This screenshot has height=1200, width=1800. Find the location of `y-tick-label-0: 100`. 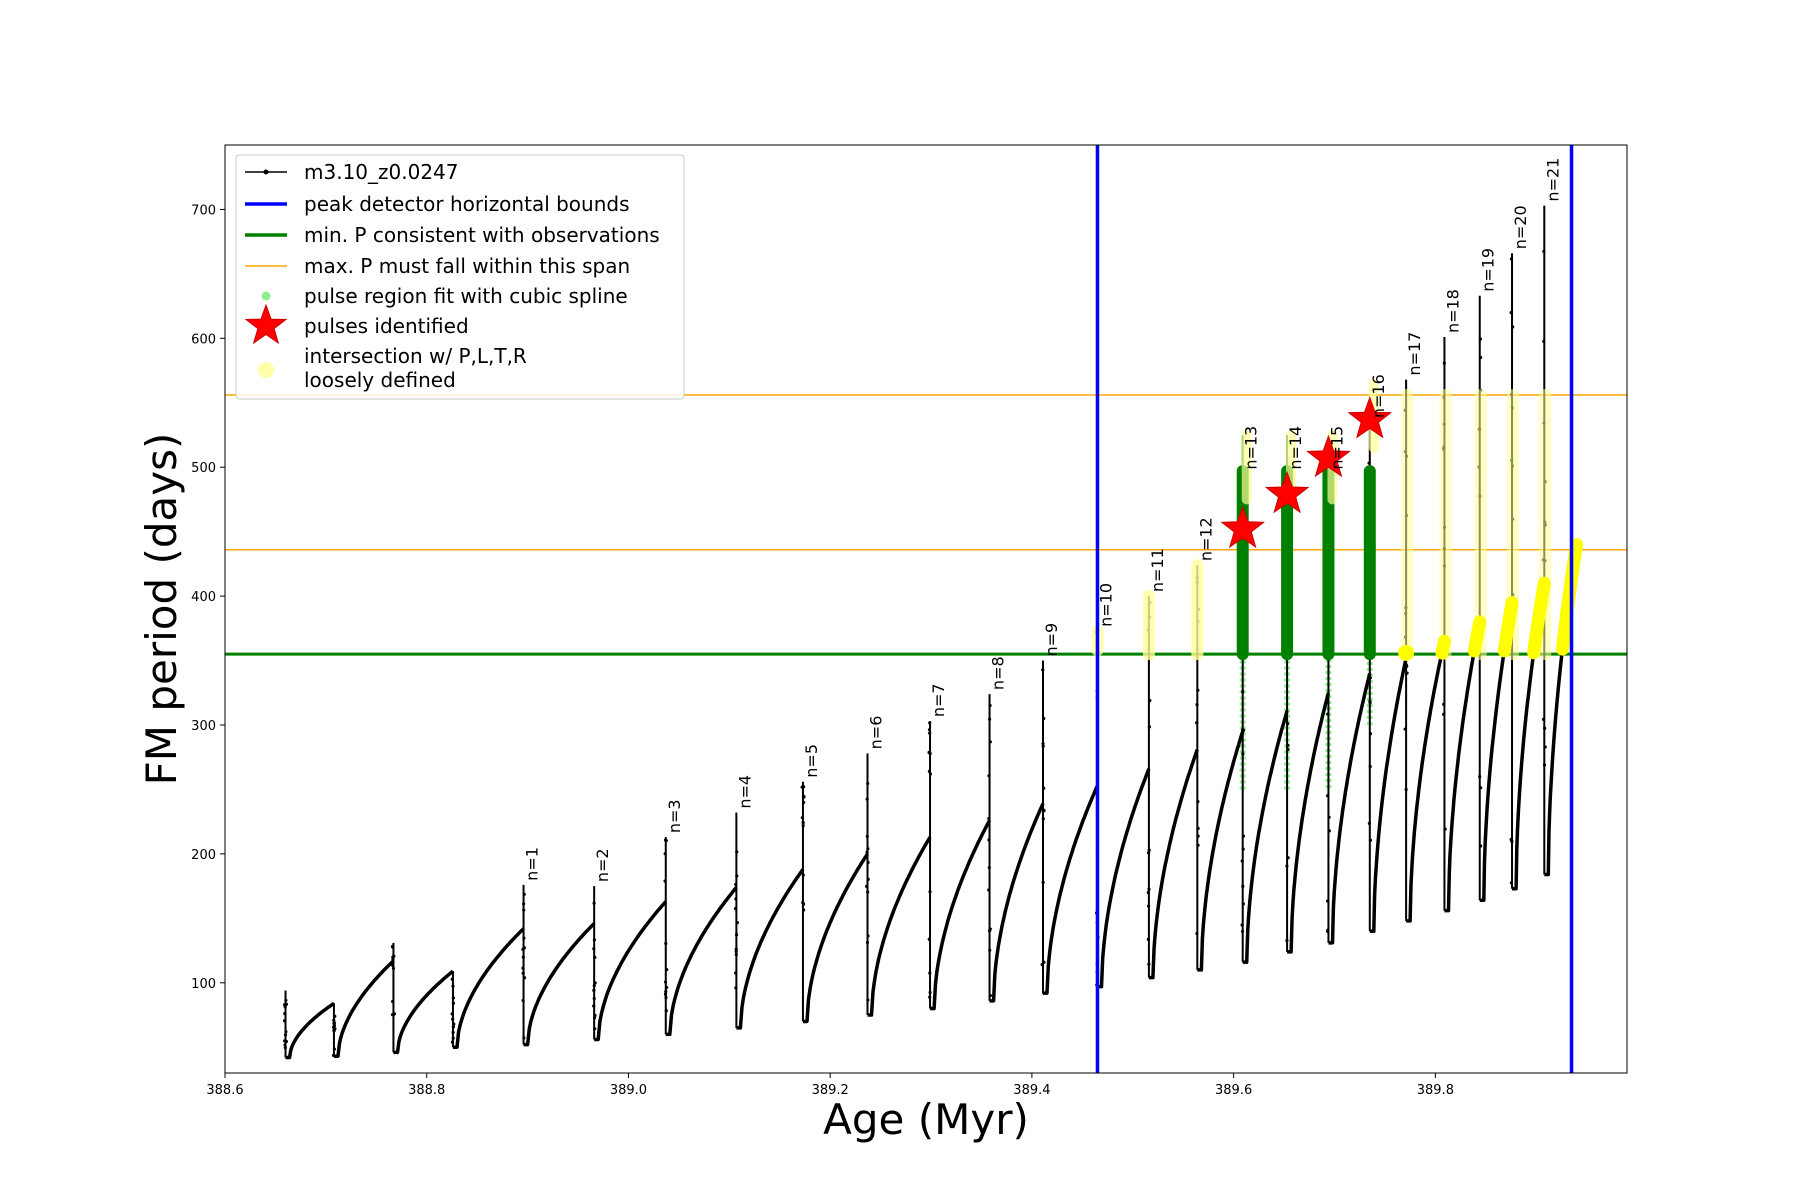

y-tick-label-0: 100 is located at coordinates (203, 984).